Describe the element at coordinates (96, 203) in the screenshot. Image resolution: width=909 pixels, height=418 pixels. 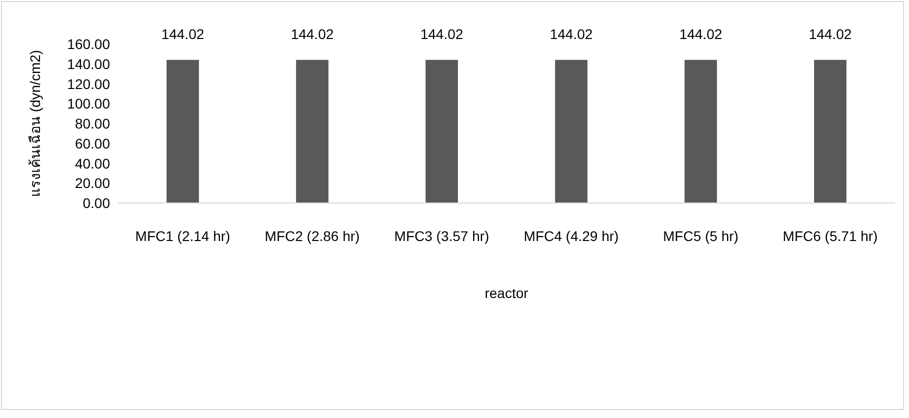
I see `y-tick-label: 0.00` at that location.